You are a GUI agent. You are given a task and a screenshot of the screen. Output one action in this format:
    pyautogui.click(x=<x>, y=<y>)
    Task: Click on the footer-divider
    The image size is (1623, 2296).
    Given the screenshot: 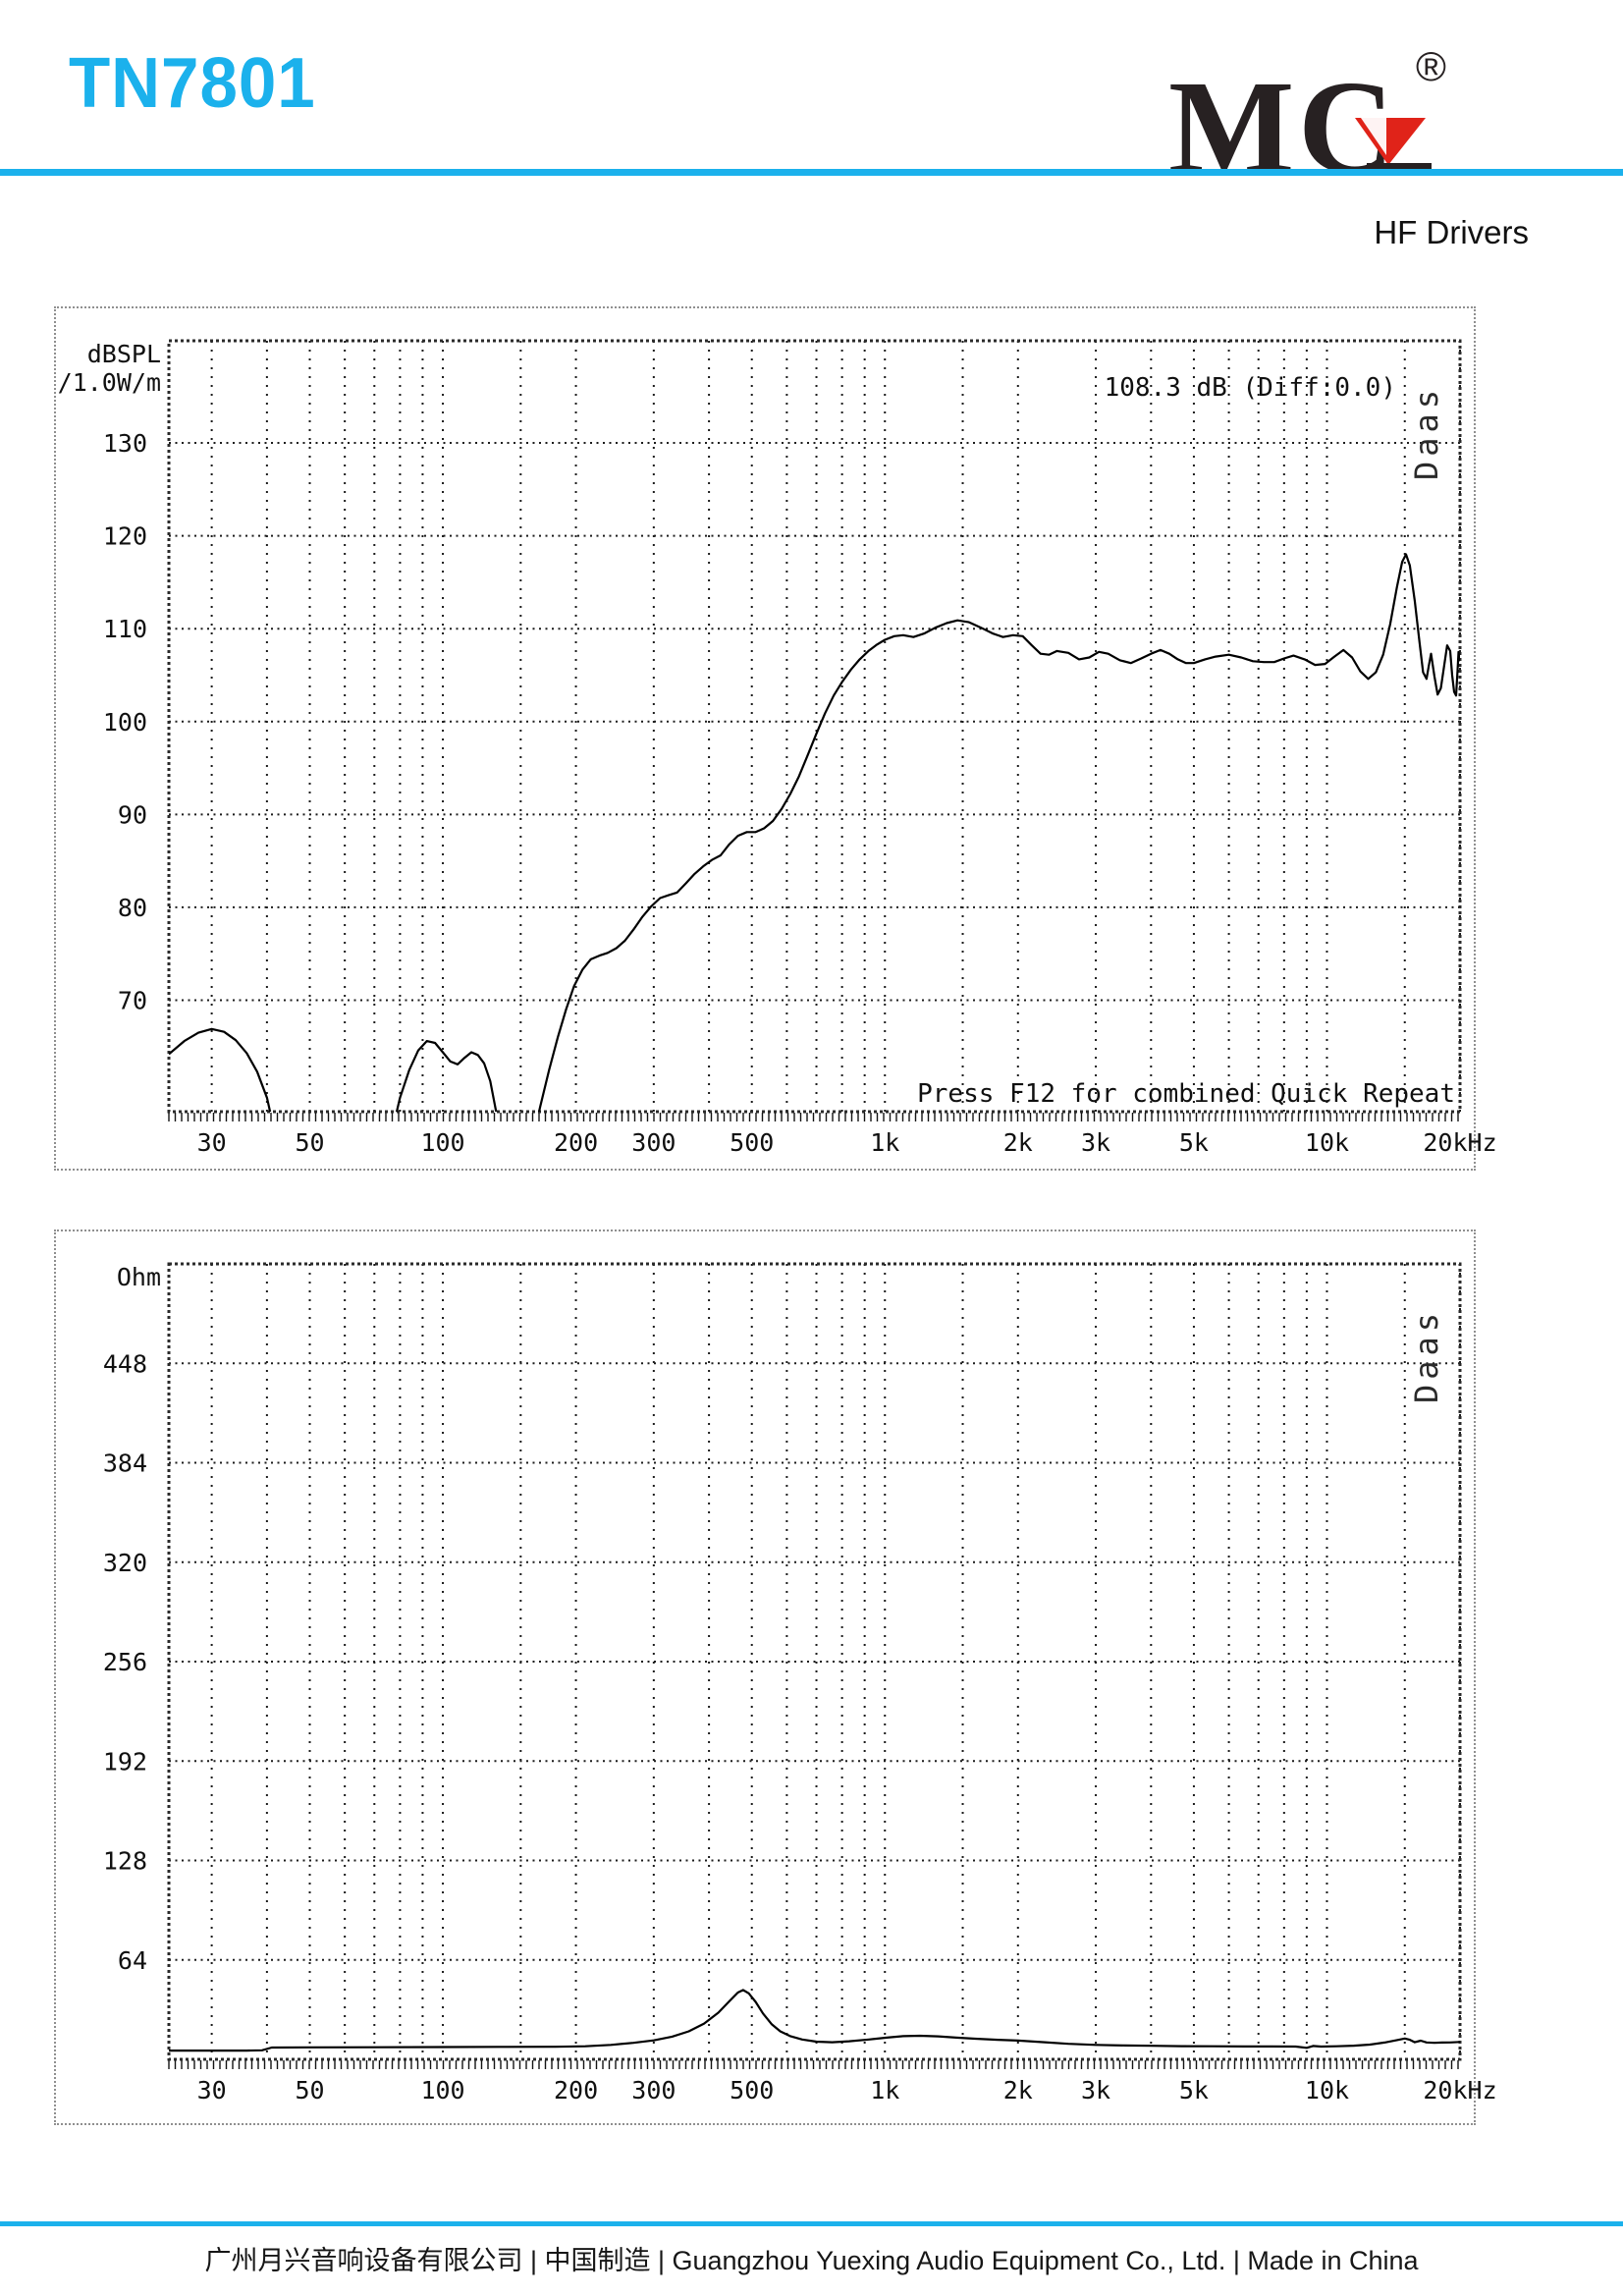 What is the action you would take?
    pyautogui.click(x=811, y=2223)
    